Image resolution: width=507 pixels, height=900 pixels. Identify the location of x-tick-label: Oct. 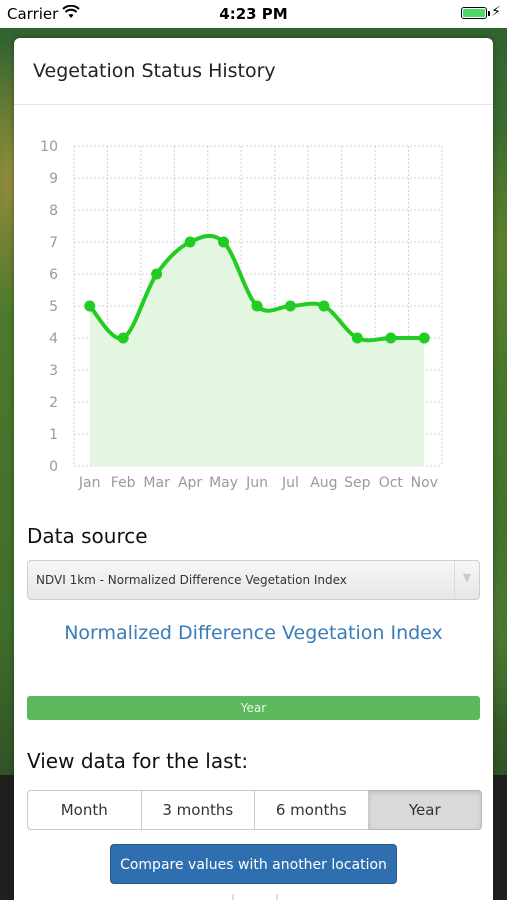
(391, 483).